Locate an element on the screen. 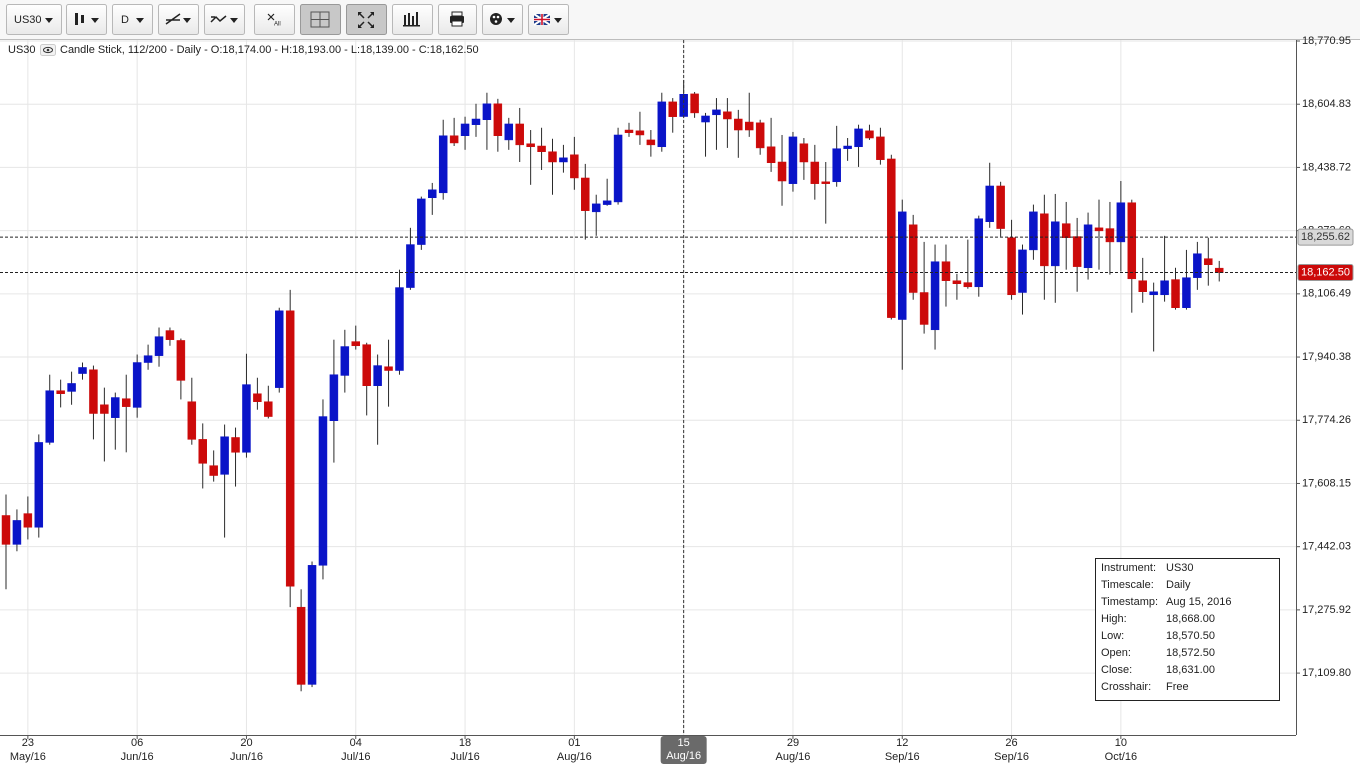  y-tick-label: 17,442.03 is located at coordinates (1326, 547).